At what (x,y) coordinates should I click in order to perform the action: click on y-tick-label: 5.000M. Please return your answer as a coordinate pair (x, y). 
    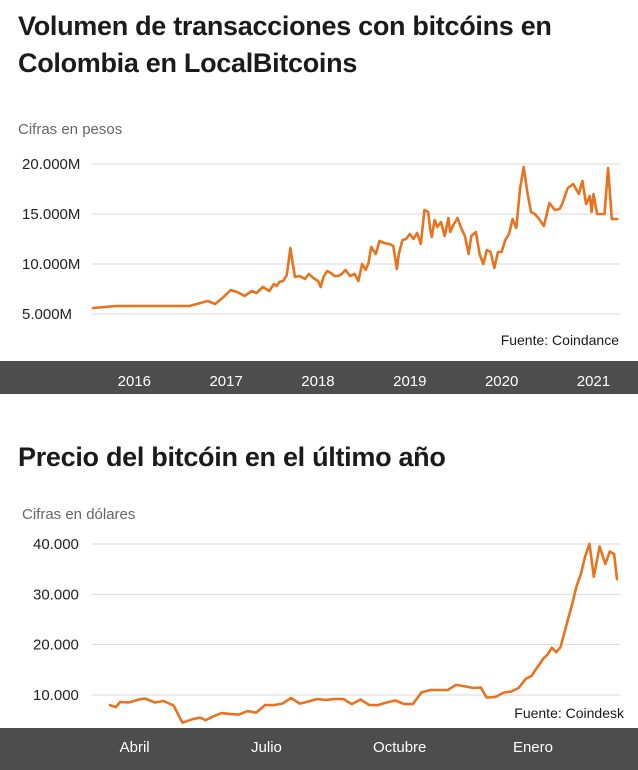
    Looking at the image, I should click on (47, 314).